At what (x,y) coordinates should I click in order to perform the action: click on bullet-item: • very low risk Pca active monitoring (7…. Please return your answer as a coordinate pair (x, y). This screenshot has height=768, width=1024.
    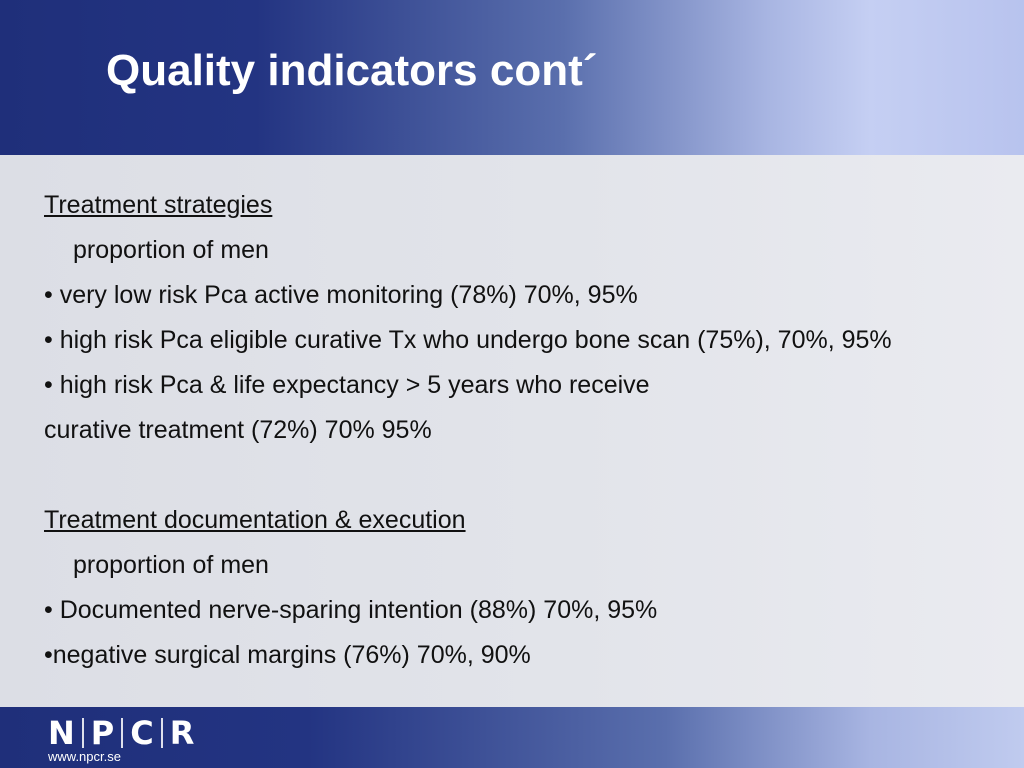
    Looking at the image, I should click on (341, 295).